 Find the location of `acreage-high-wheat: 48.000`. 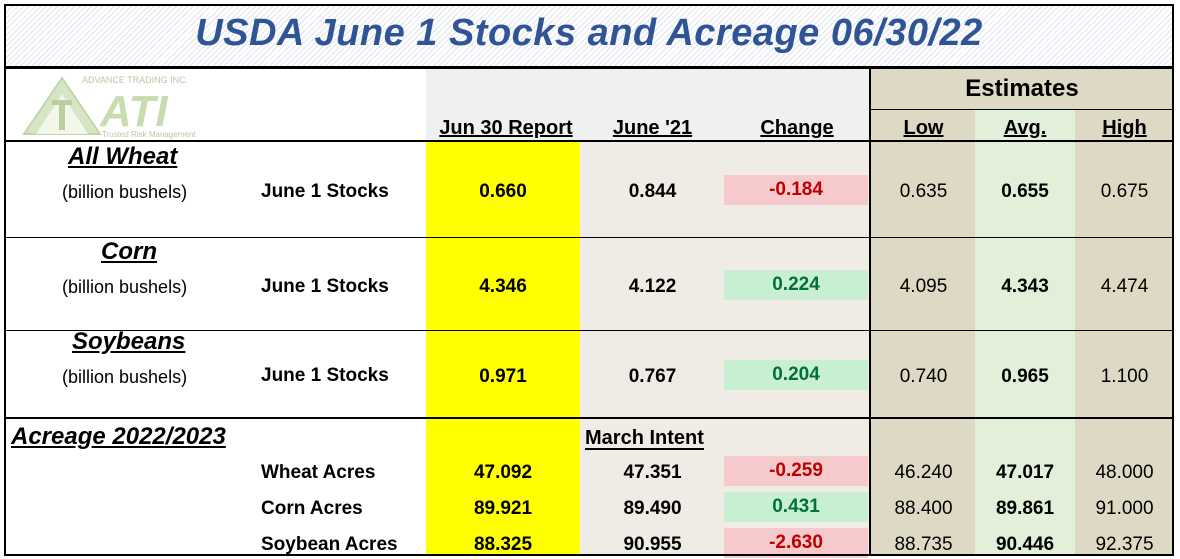

acreage-high-wheat: 48.000 is located at coordinates (1124, 472).